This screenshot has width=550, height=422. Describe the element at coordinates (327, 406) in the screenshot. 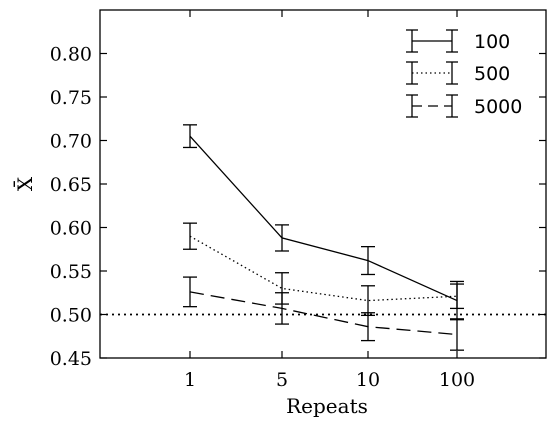

I see `x-axis-label: Repeats` at that location.